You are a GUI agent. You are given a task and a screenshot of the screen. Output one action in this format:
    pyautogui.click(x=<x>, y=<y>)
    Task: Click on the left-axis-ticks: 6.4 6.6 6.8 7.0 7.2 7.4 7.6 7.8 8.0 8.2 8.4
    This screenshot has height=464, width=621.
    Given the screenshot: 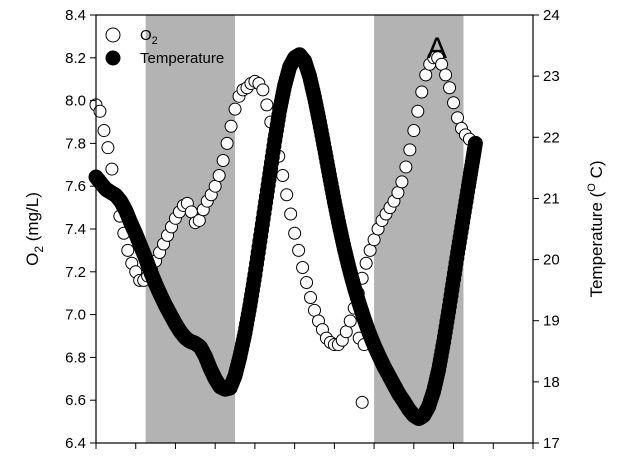 What is the action you would take?
    pyautogui.click(x=80, y=229)
    